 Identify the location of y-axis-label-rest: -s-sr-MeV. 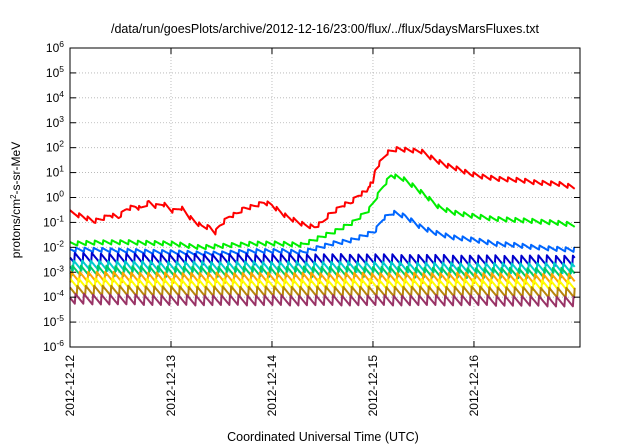
(16, 168).